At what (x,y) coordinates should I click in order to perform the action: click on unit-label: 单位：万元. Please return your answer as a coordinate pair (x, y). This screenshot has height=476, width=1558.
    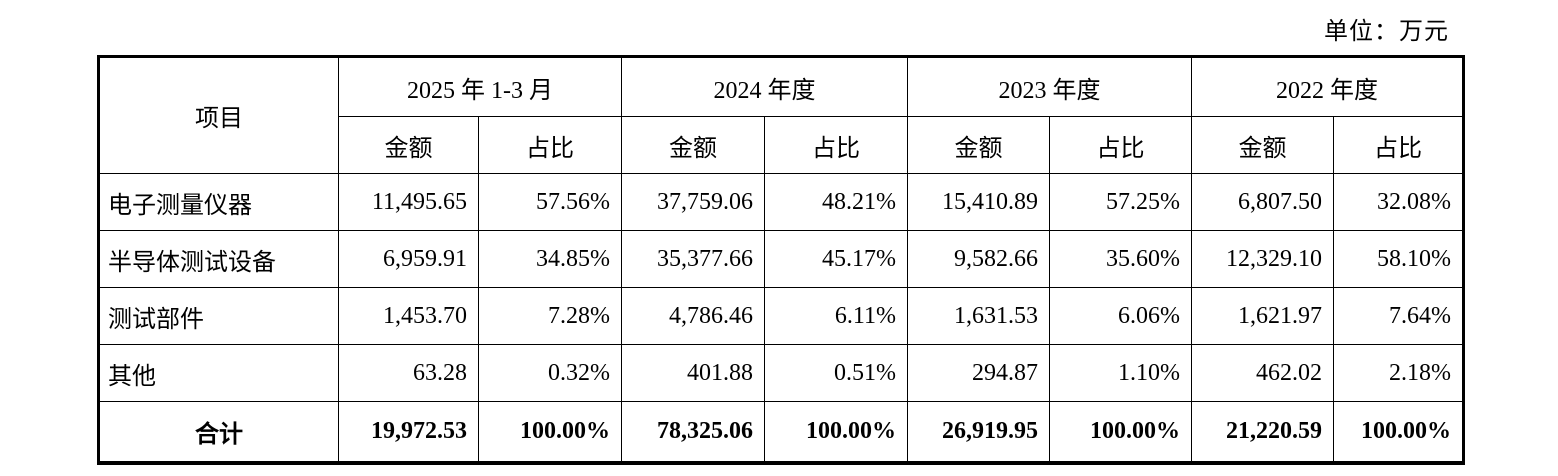
    Looking at the image, I should click on (1386, 32).